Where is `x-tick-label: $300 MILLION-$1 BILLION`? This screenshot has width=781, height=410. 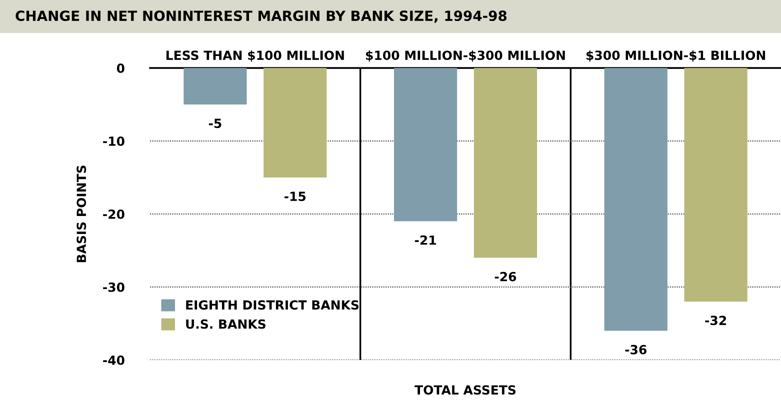
x-tick-label: $300 MILLION-$1 BILLION is located at coordinates (676, 56).